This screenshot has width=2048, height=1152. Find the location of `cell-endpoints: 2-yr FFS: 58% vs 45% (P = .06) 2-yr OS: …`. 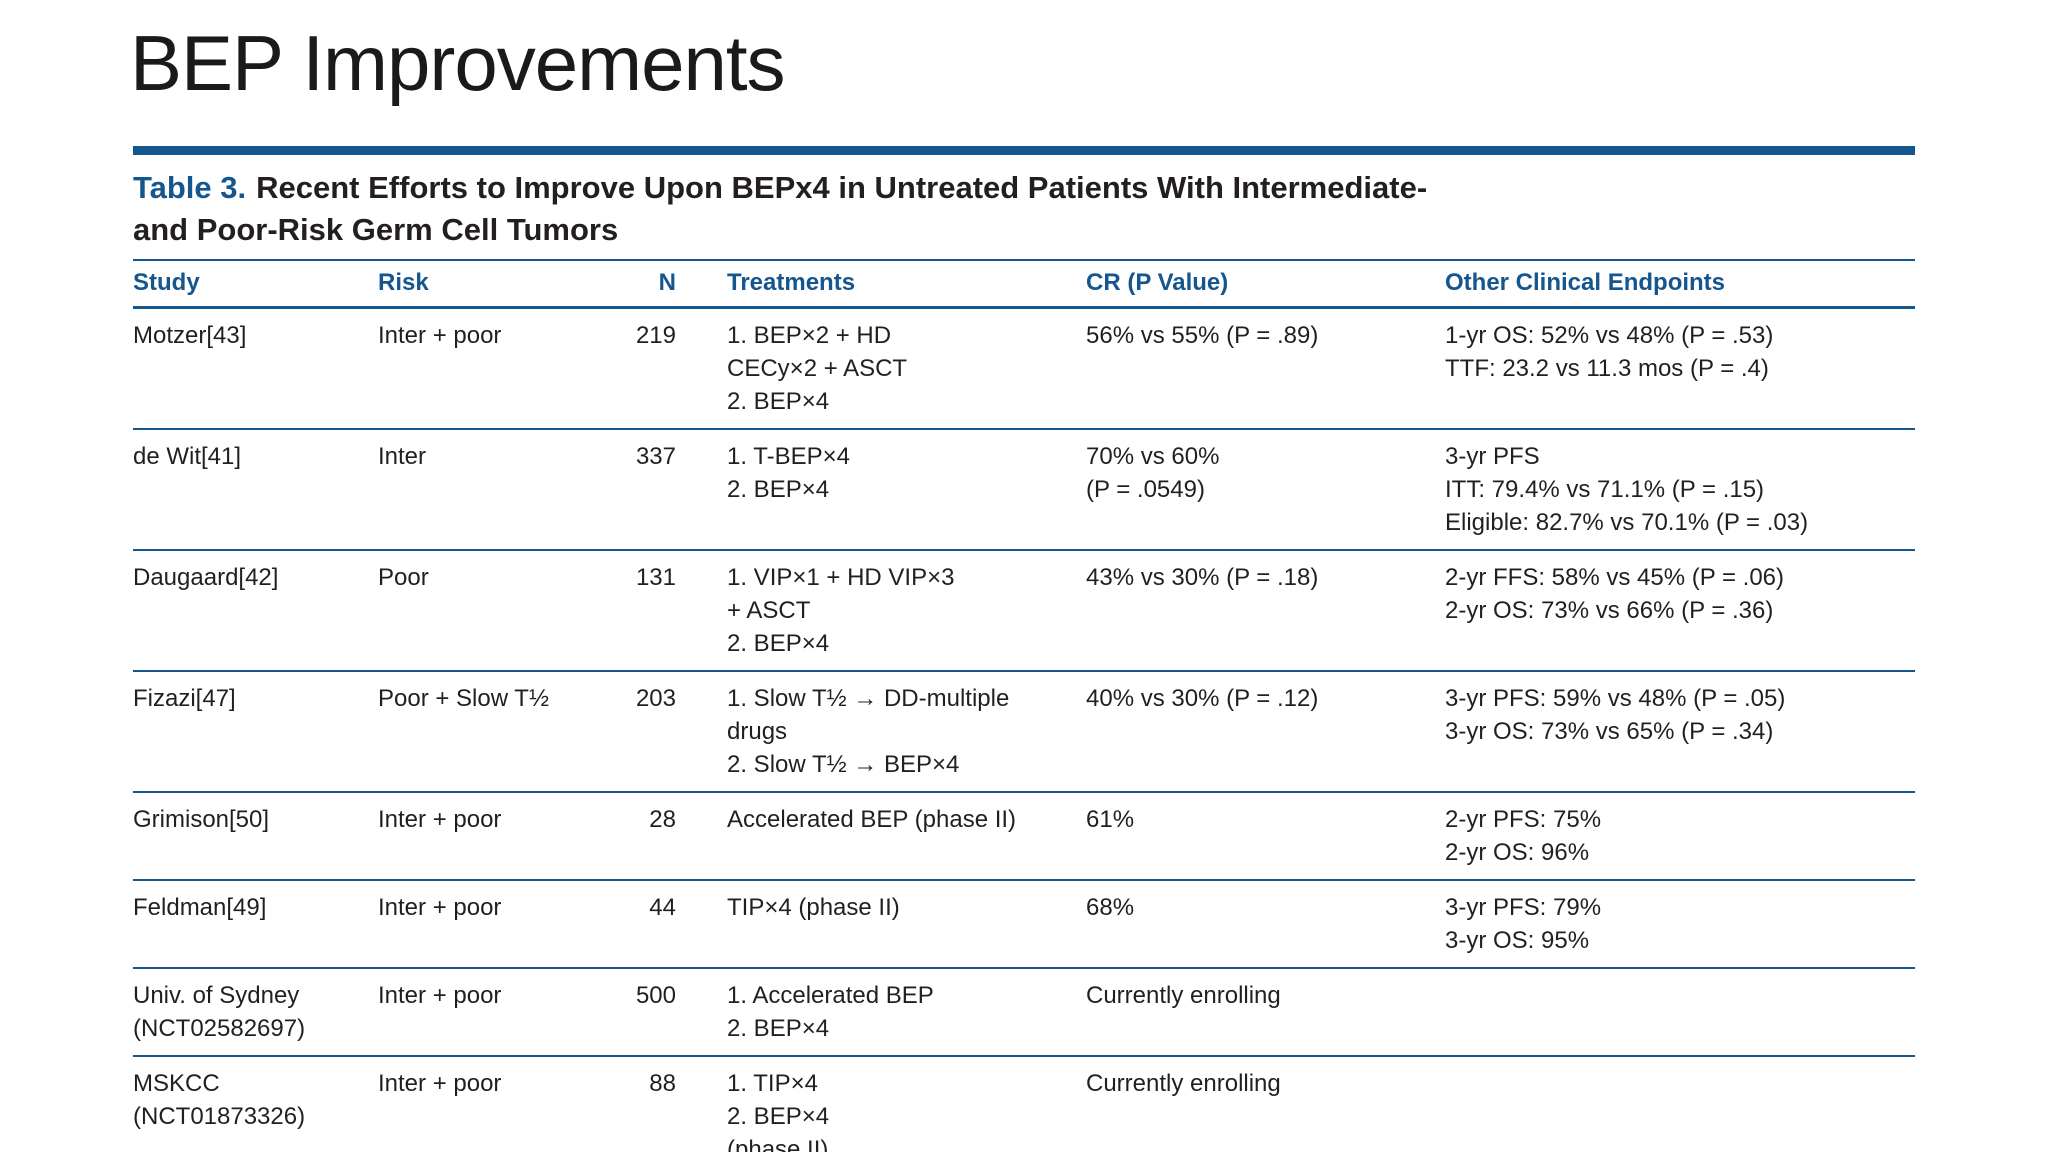

cell-endpoints: 2-yr FFS: 58% vs 45% (P = .06) 2-yr OS: … is located at coordinates (1615, 594).